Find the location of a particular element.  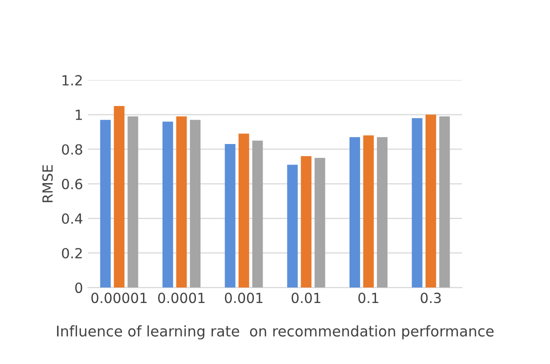

y-tick-label: 0.6 is located at coordinates (72, 184).